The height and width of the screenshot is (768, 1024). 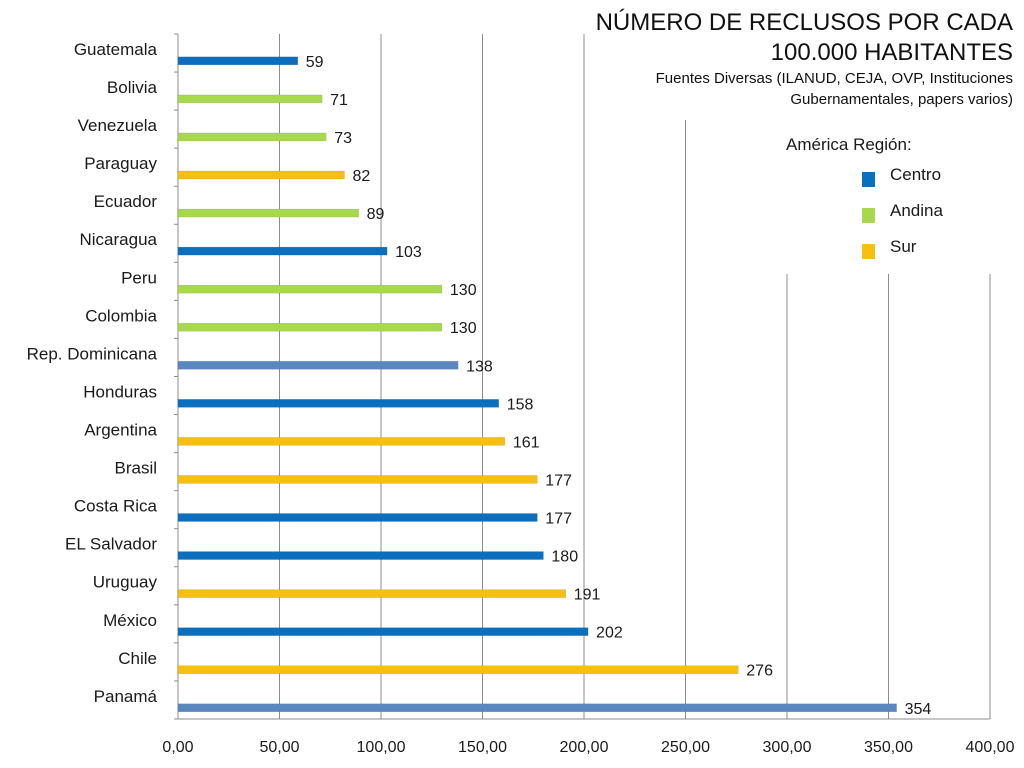 I want to click on legend-swatch-sur, so click(x=868, y=251).